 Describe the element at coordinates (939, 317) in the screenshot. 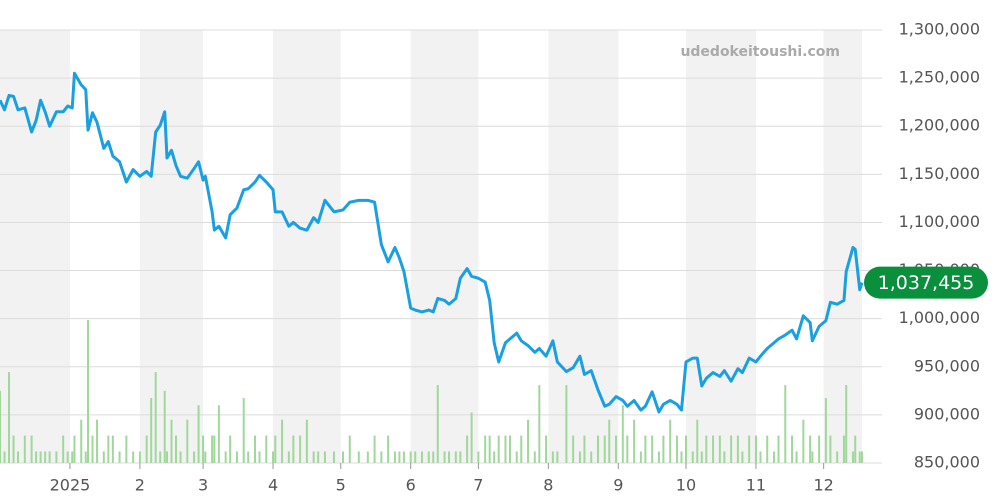

I see `y-tick-label: 1,000,000` at that location.